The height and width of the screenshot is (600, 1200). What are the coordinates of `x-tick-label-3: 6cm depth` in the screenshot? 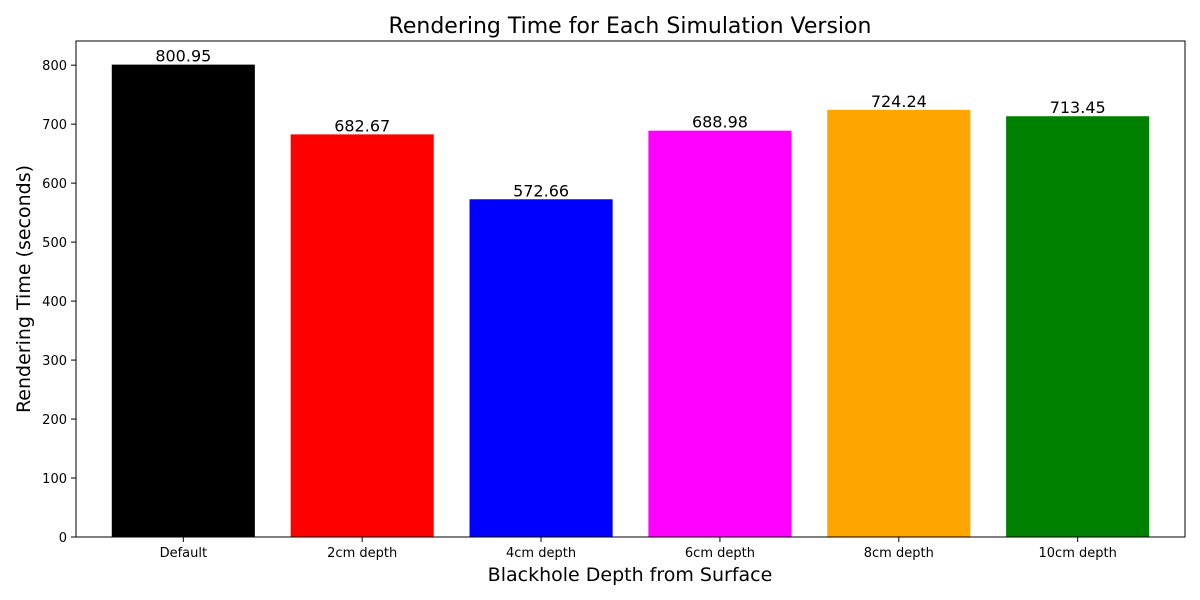 It's located at (720, 553).